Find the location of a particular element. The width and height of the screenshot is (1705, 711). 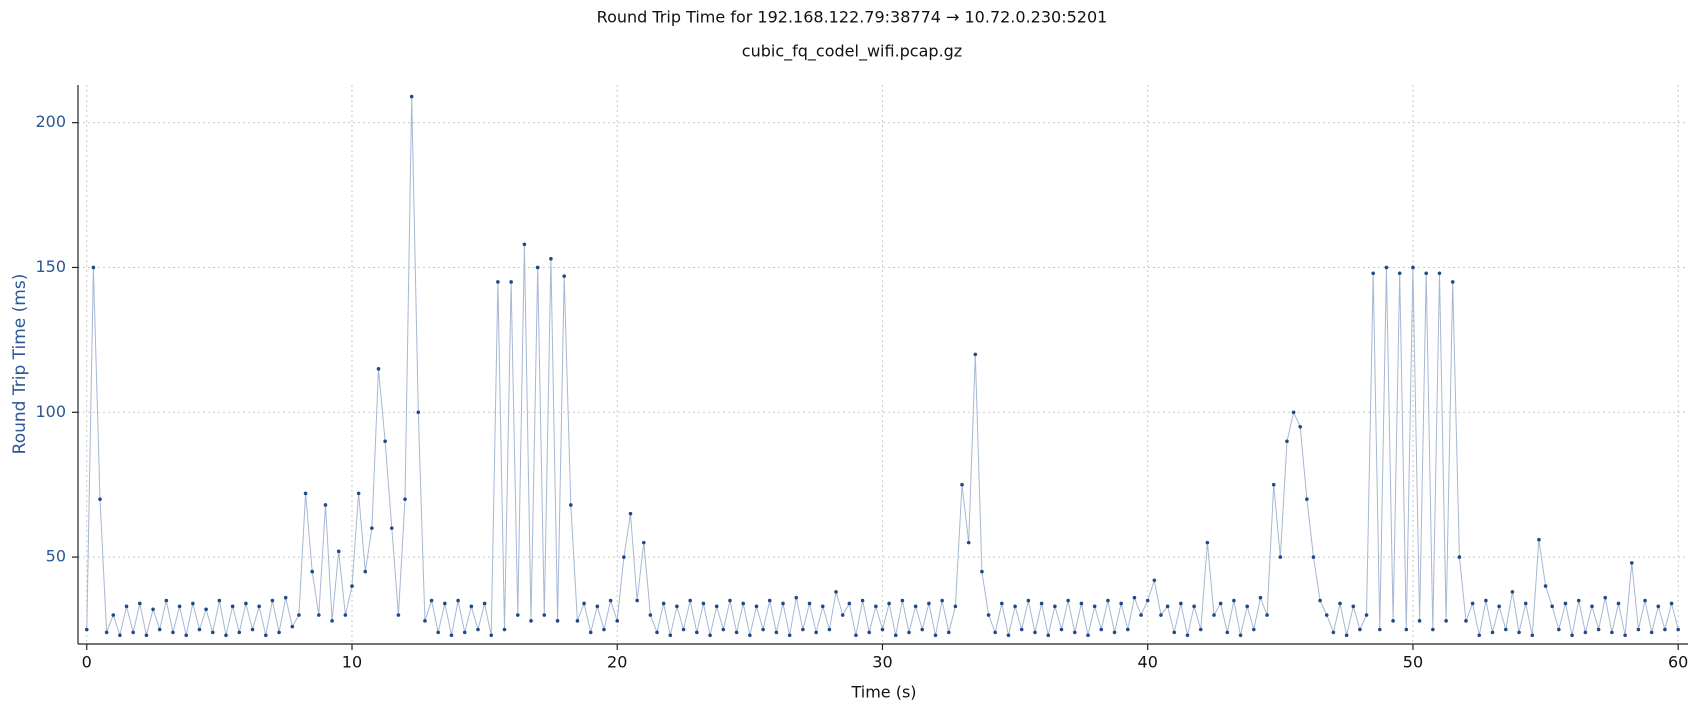

x-tick-label: 10 is located at coordinates (352, 662).